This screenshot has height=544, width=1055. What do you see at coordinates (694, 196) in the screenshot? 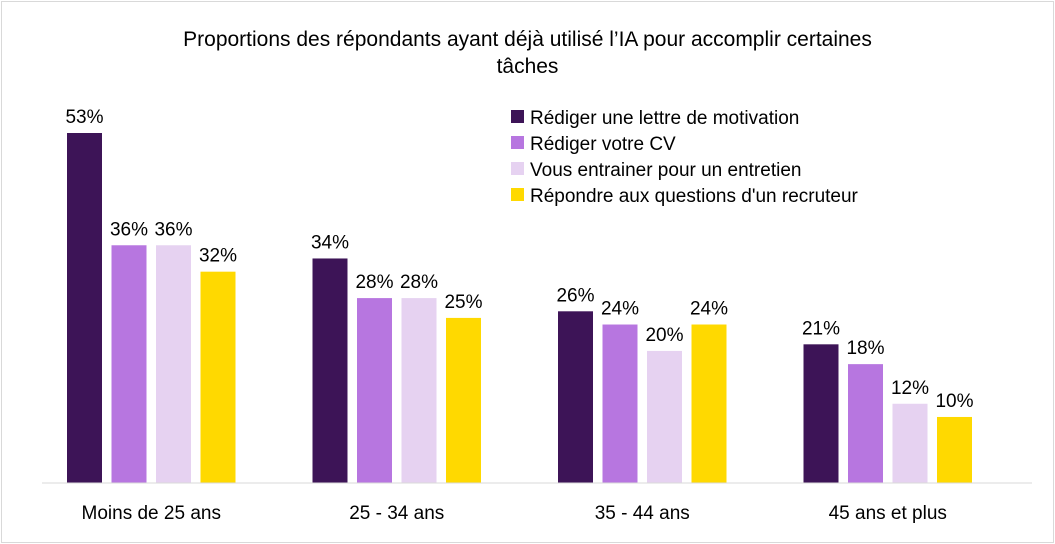
I see `legend-label-3: Répondre aux questions d'un recruteur` at bounding box center [694, 196].